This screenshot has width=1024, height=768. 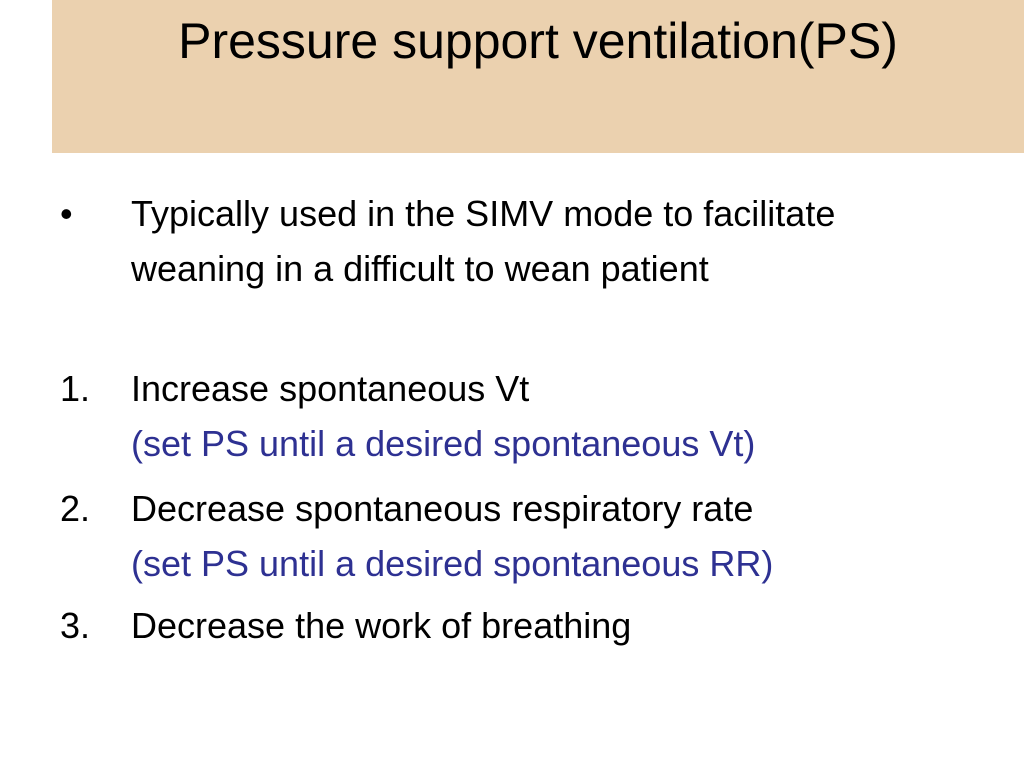 What do you see at coordinates (443, 443) in the screenshot?
I see `list-subtext: (set PS until a desired spontaneous Vt)` at bounding box center [443, 443].